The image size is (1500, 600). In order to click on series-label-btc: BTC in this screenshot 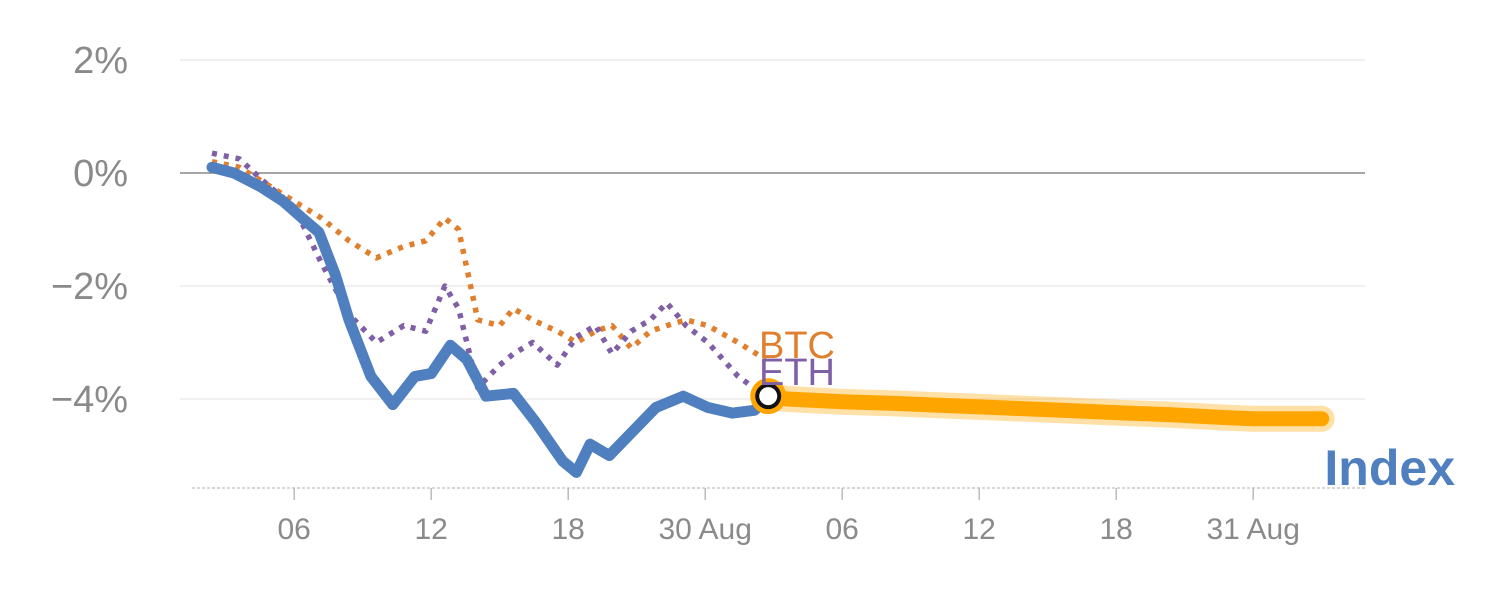, I will do `click(797, 346)`.